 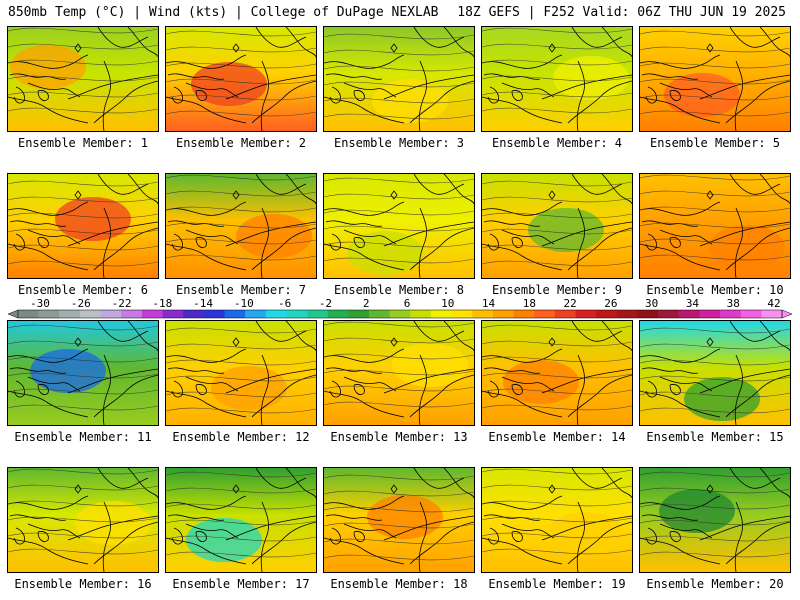 I want to click on colorbar-tick-label: 22, so click(x=569, y=303).